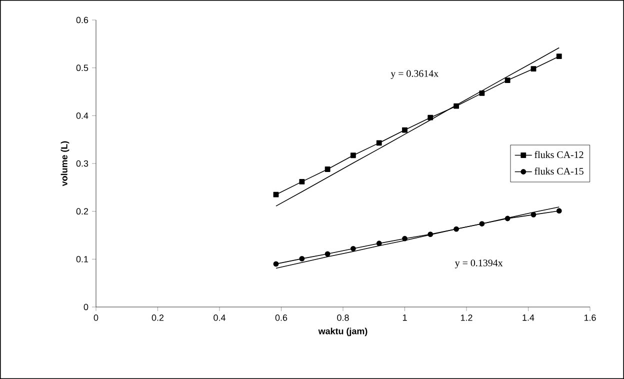 The height and width of the screenshot is (379, 624). What do you see at coordinates (414, 74) in the screenshot?
I see `annotation: y = 0.3614x` at bounding box center [414, 74].